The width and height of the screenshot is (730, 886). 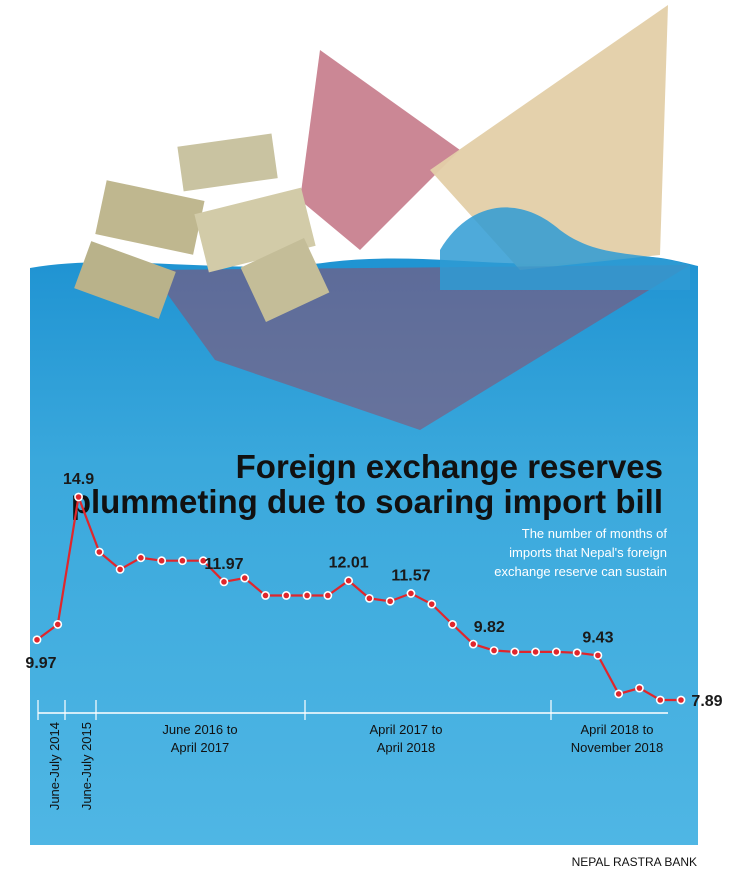 What do you see at coordinates (86, 766) in the screenshot?
I see `period-label: June-July 2015` at bounding box center [86, 766].